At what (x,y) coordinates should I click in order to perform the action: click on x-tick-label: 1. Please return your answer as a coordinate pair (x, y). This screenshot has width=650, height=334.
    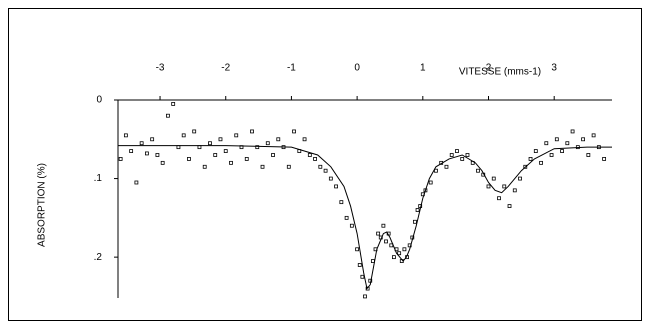
    Looking at the image, I should click on (423, 68).